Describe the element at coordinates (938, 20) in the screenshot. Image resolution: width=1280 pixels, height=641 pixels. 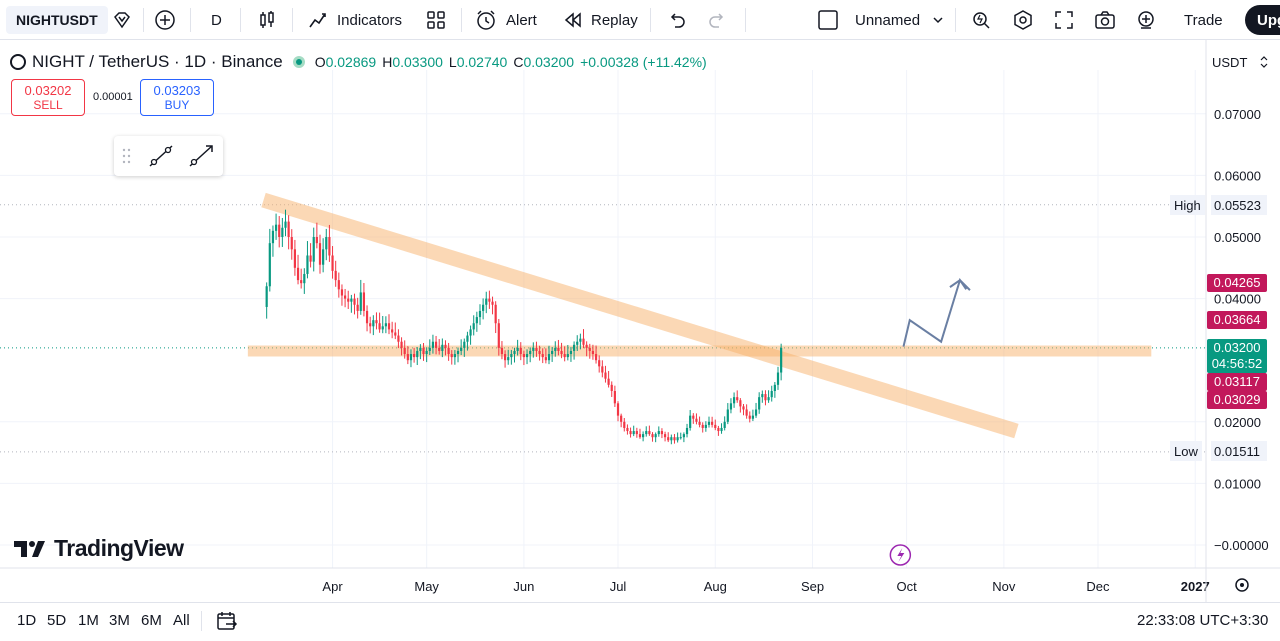
I see `chevron-down-icon` at that location.